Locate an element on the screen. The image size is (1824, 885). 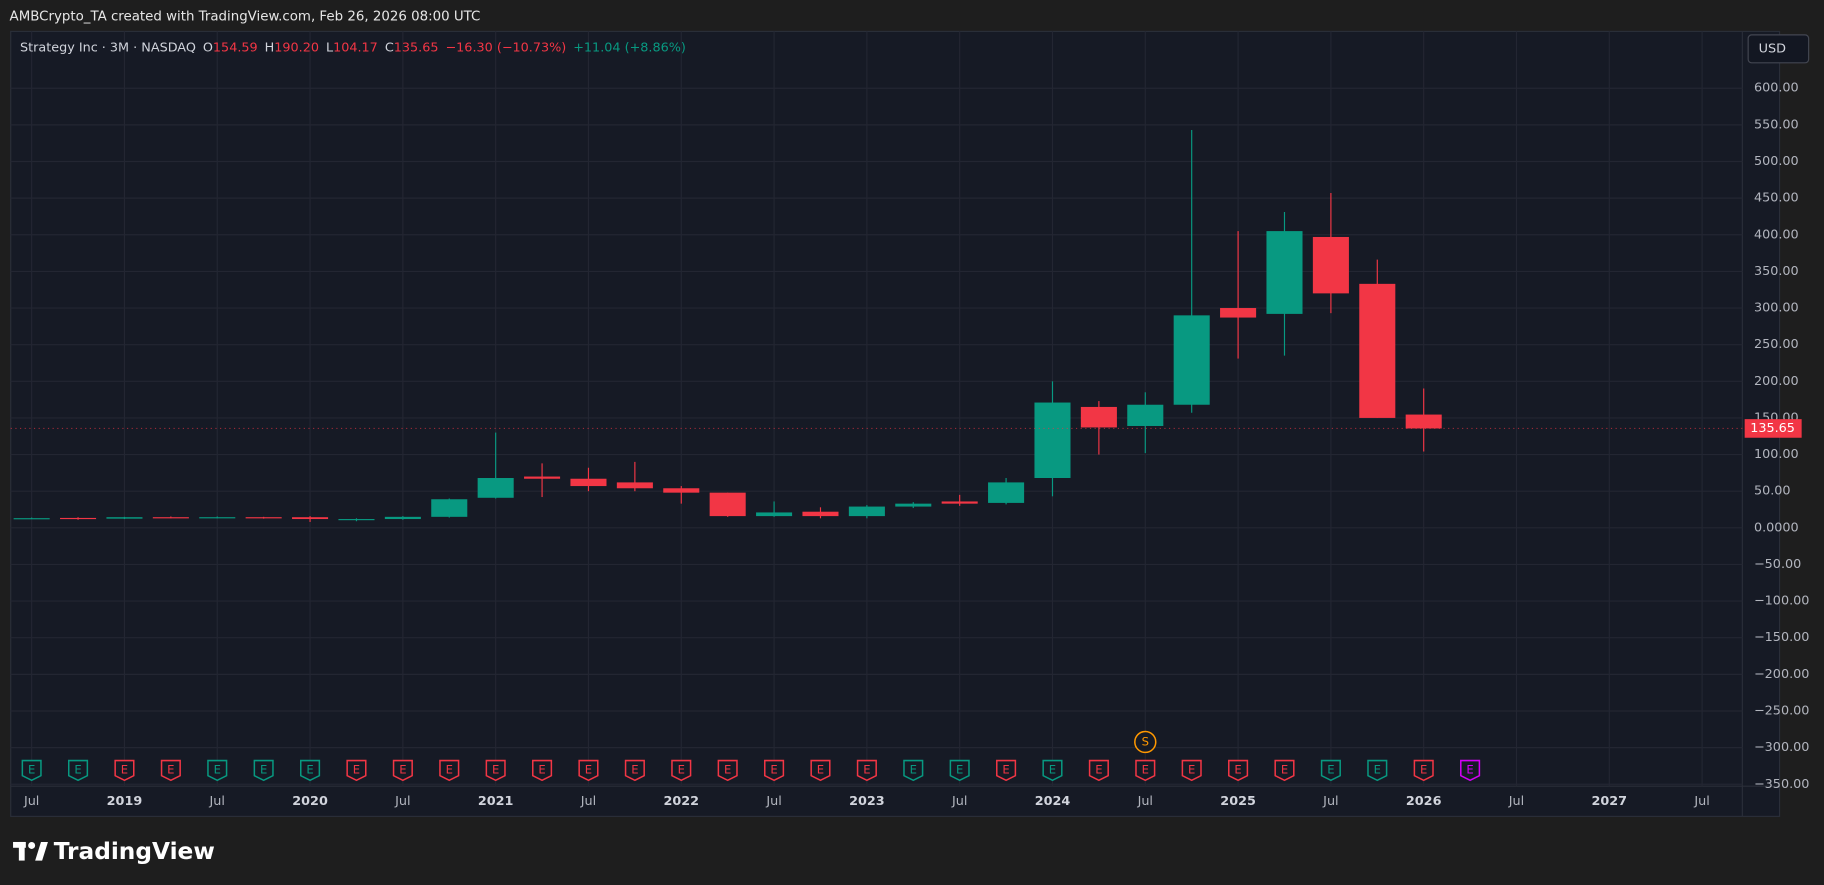
x-tick-label: 2022 is located at coordinates (681, 801).